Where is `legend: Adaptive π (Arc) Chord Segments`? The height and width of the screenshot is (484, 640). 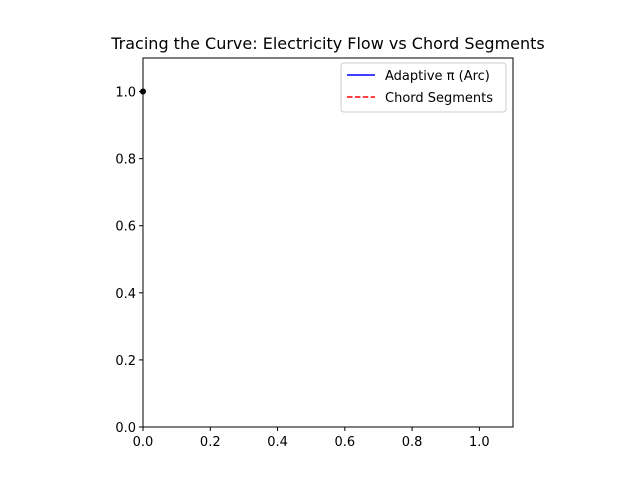
legend: Adaptive π (Arc) Chord Segments is located at coordinates (423, 87).